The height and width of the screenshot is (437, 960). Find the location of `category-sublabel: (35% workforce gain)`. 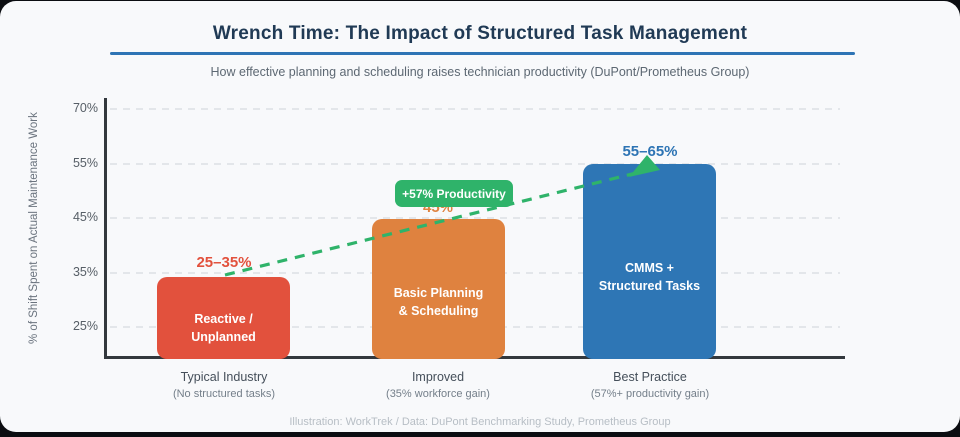

category-sublabel: (35% workforce gain) is located at coordinates (438, 394).